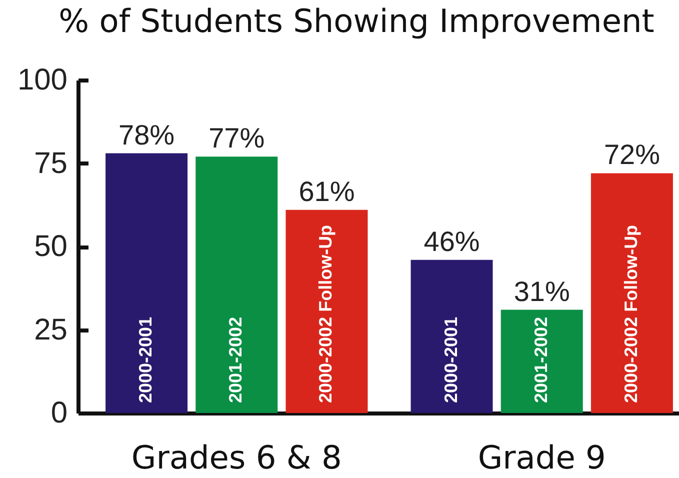 The image size is (679, 478). Describe the element at coordinates (356, 21) in the screenshot. I see `chart-title: % of Students Showing Improvement` at that location.